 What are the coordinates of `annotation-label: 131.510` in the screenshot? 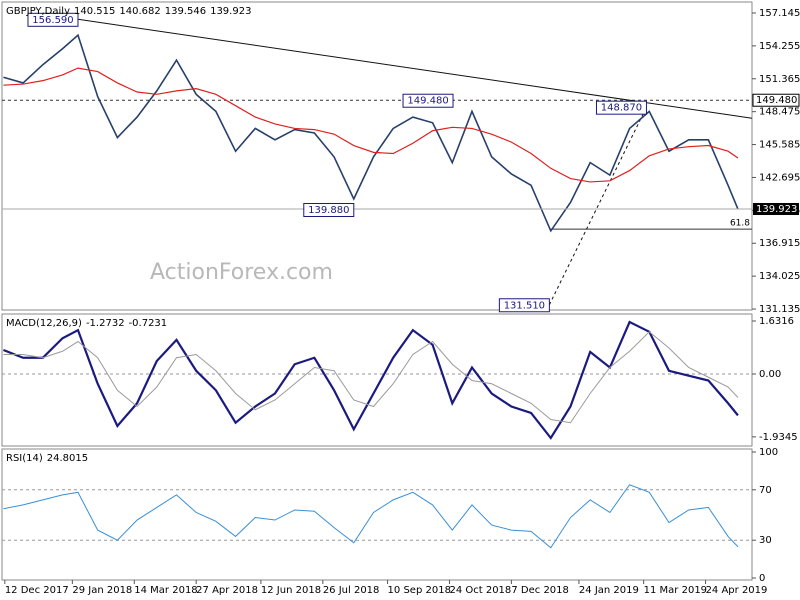 It's located at (524, 305).